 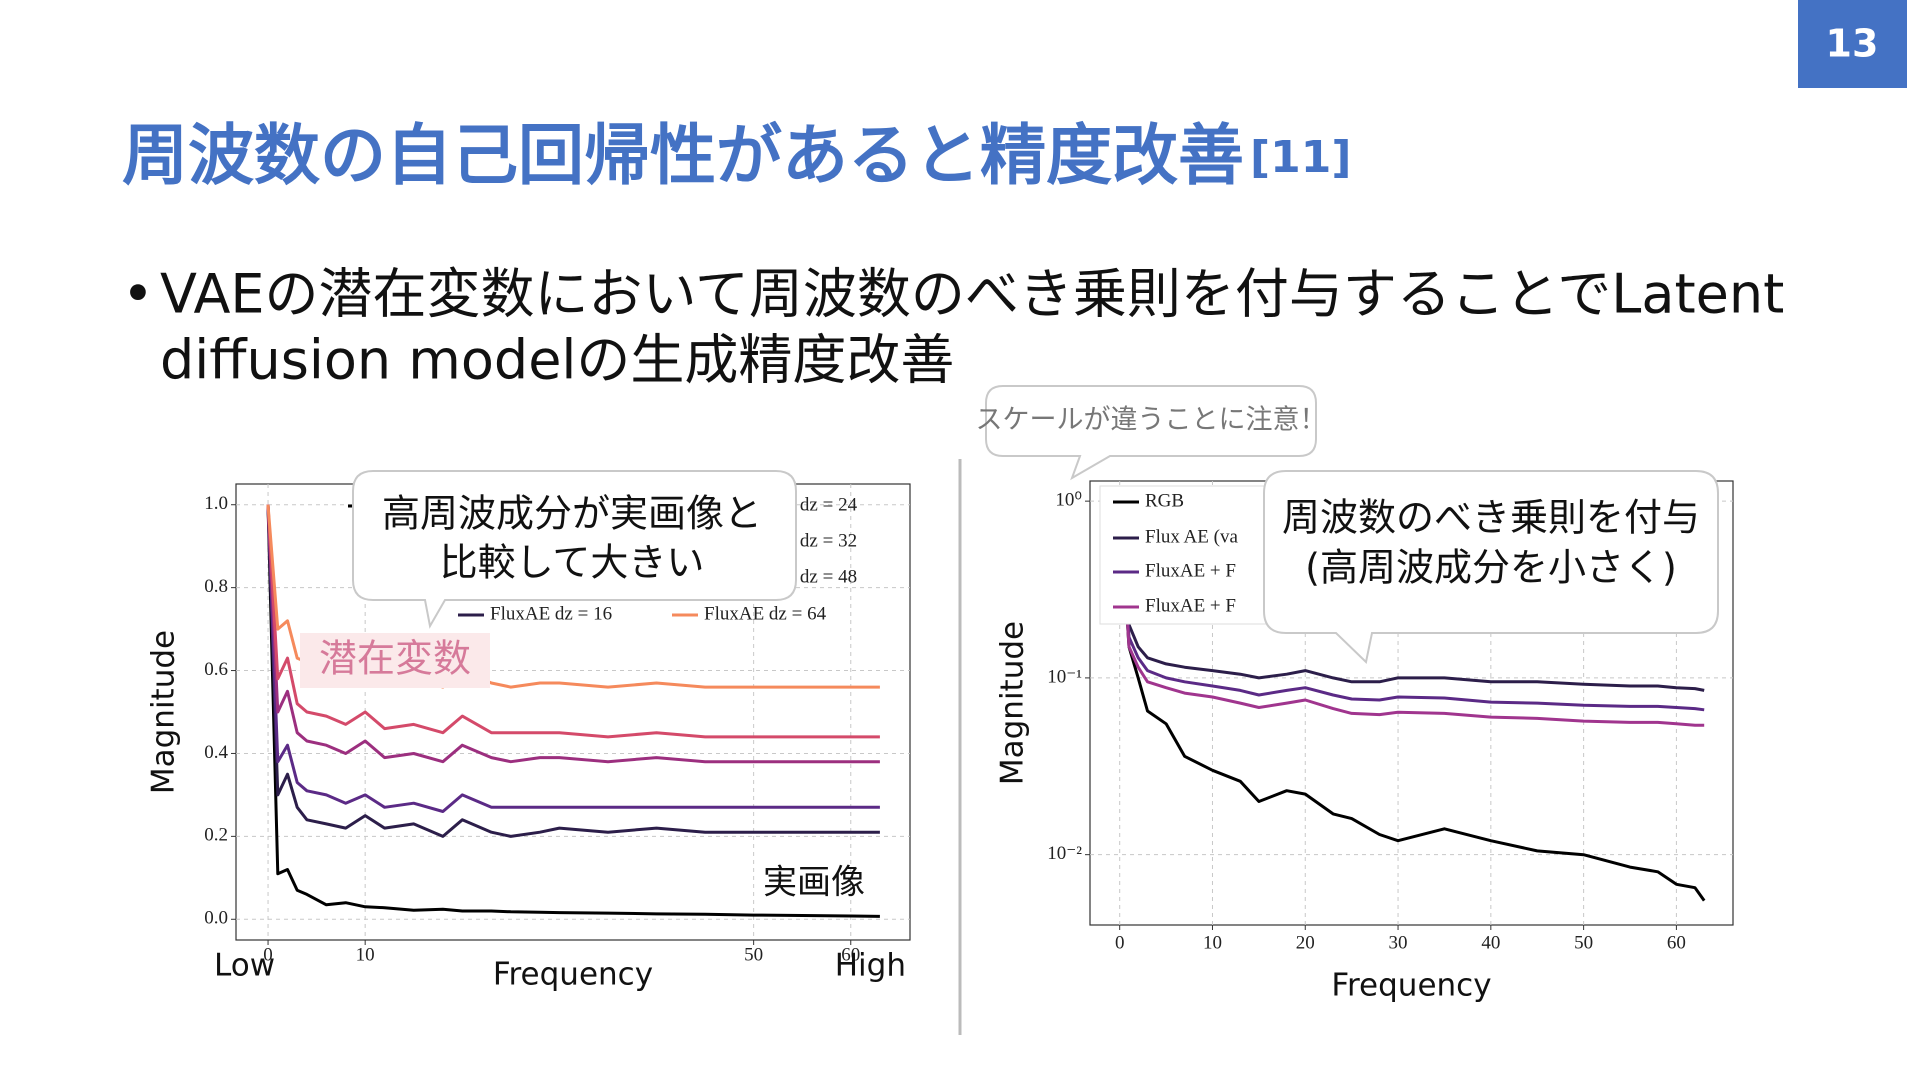 I want to click on legend-label: RGB, so click(x=1164, y=500).